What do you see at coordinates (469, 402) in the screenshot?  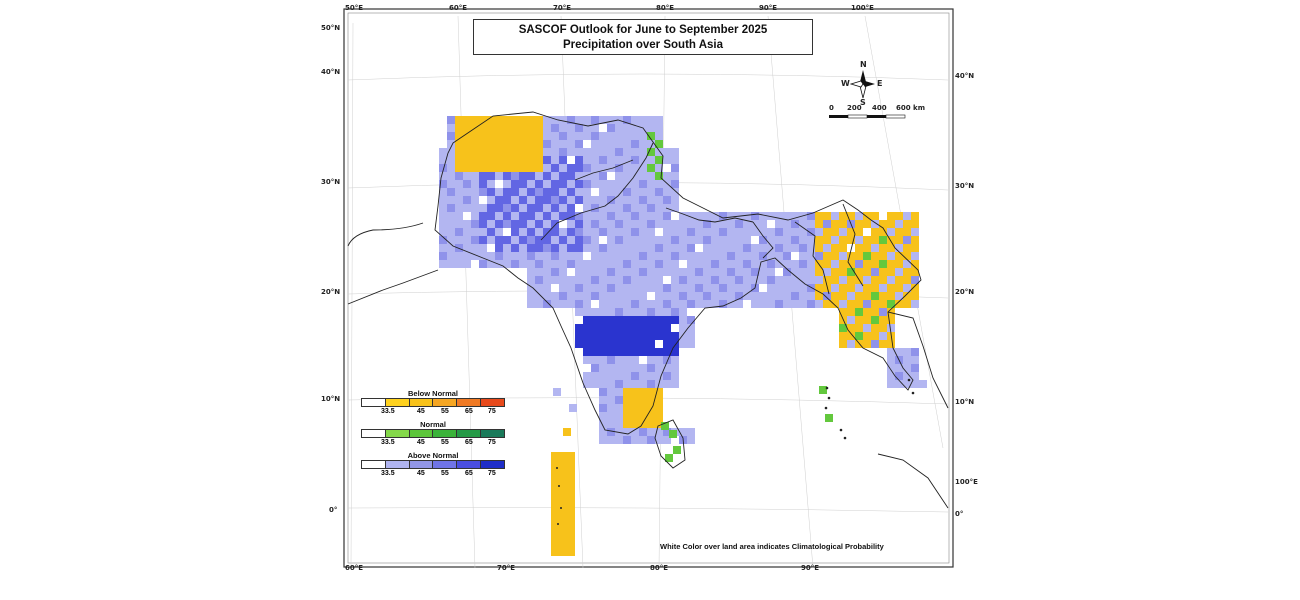 I see `legend-swatch` at bounding box center [469, 402].